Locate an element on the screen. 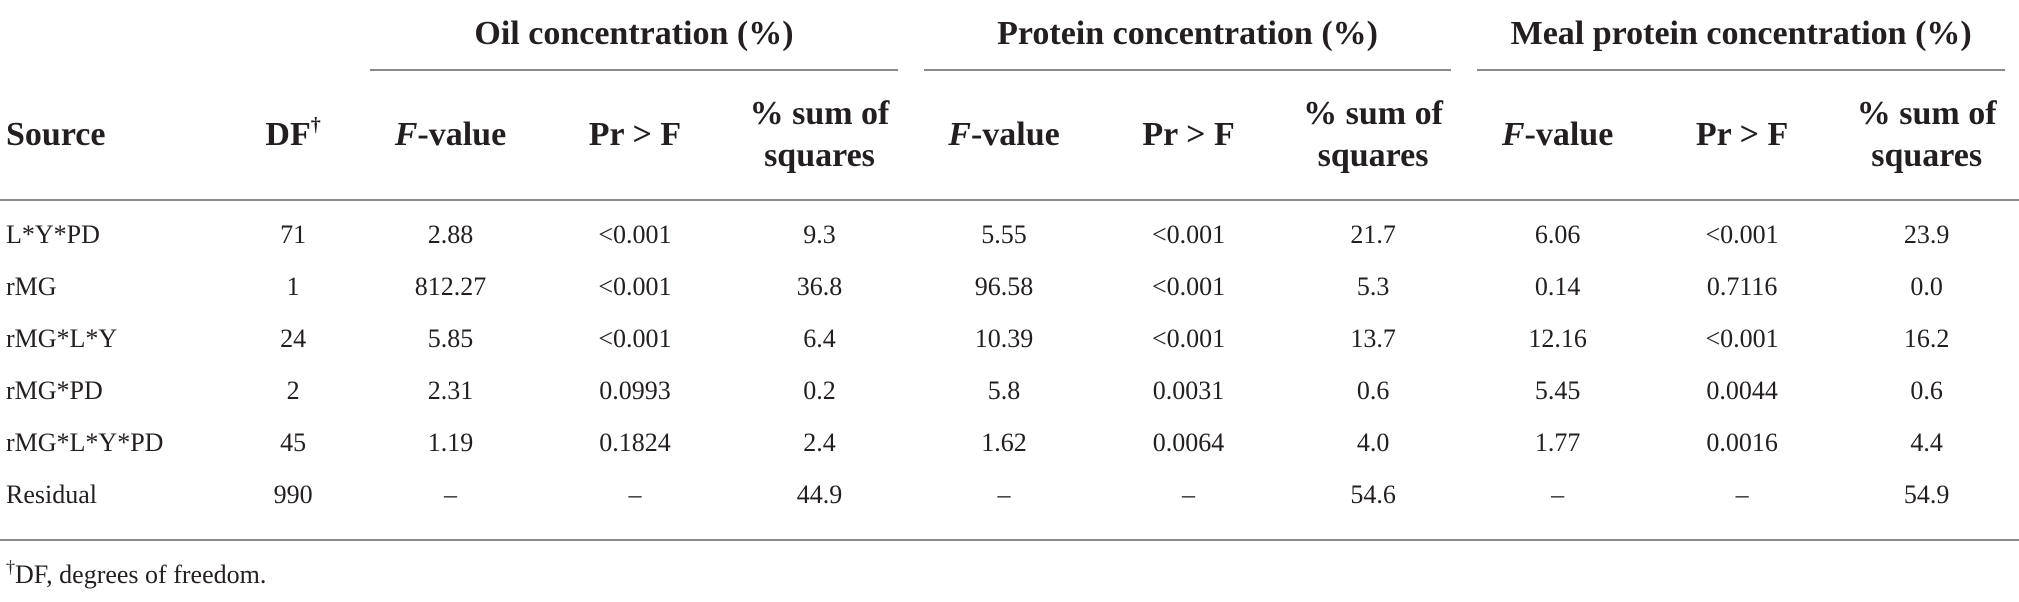 The width and height of the screenshot is (2019, 602). cell-oil-sumsq: 0.2 is located at coordinates (819, 390).